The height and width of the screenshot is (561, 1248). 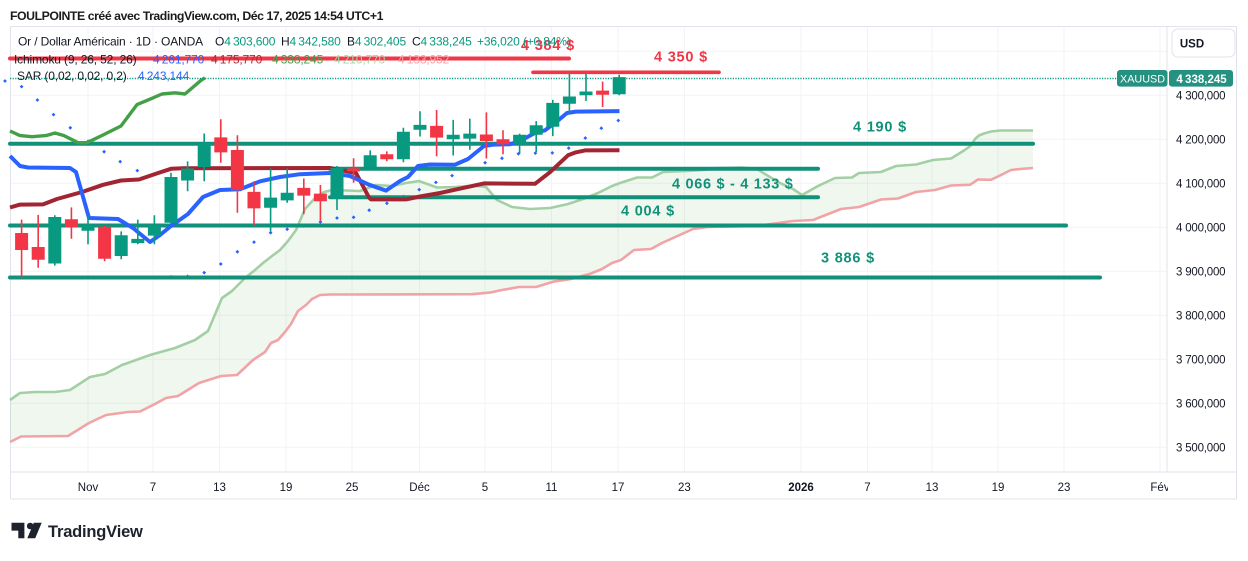 I want to click on svg-text: 5, so click(x=485, y=488).